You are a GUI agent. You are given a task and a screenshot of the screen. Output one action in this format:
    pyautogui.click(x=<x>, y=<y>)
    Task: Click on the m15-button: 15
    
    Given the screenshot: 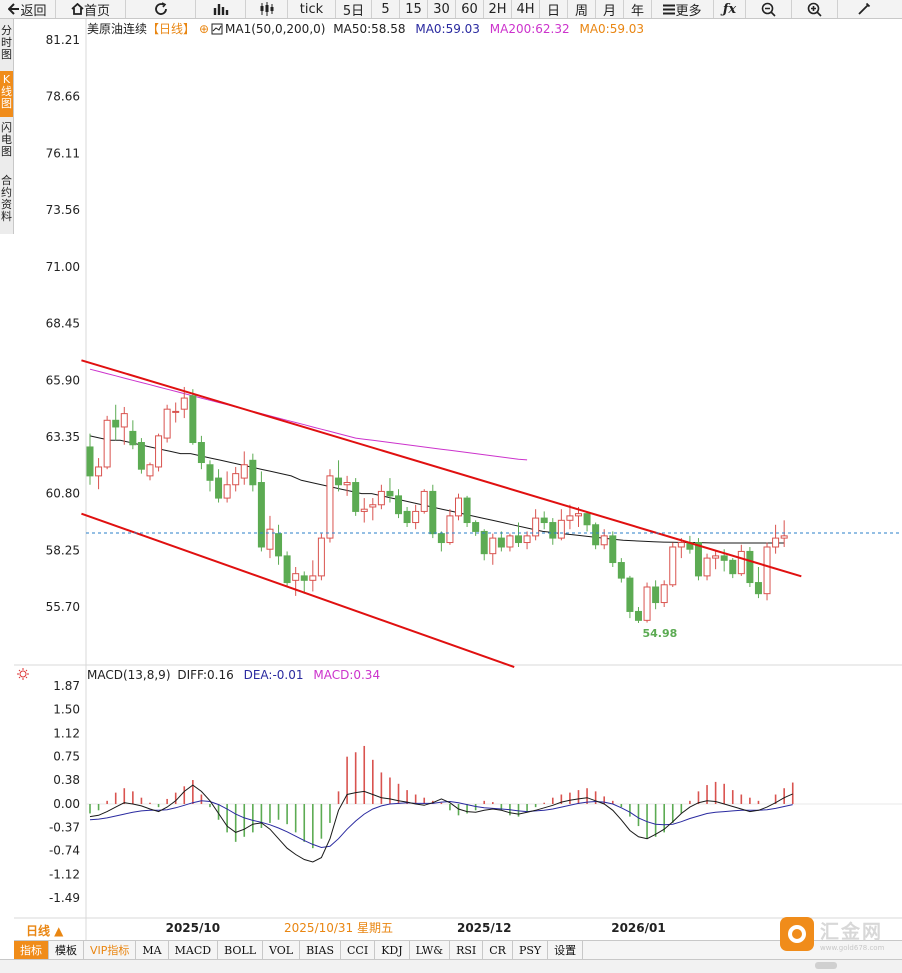 What is the action you would take?
    pyautogui.click(x=414, y=9)
    